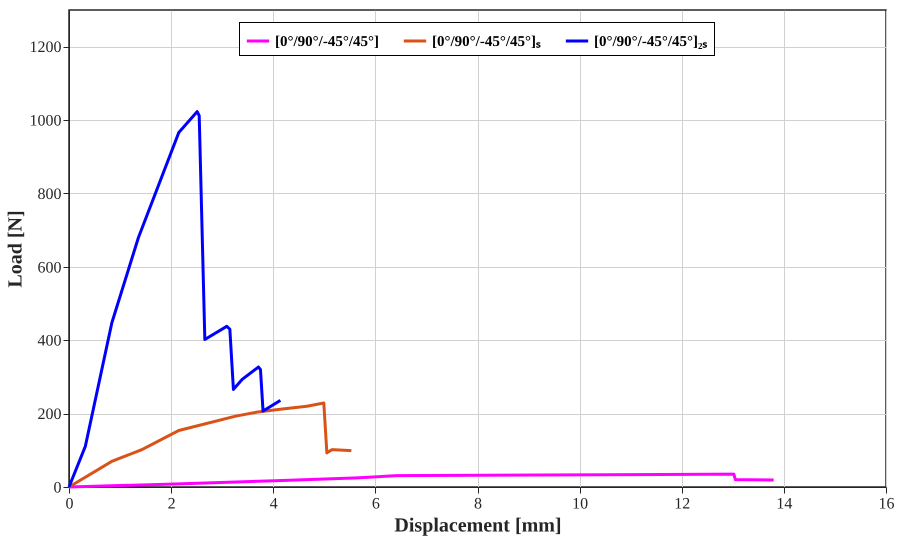 This screenshot has height=558, width=923. Describe the element at coordinates (50, 341) in the screenshot. I see `y-tick-label: 400` at that location.